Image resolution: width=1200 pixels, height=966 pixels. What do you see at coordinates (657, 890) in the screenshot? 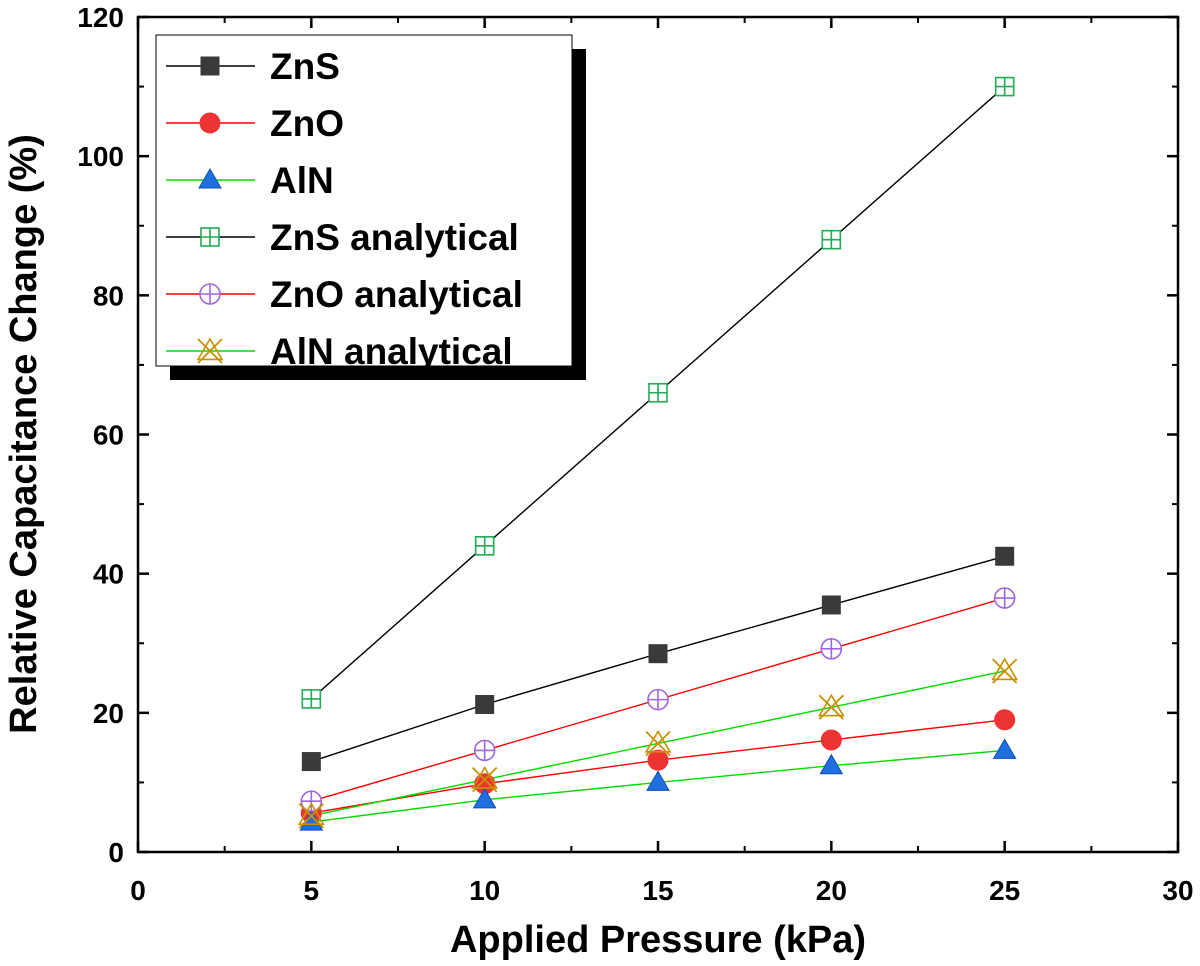
I see `x-tick-label: 15` at bounding box center [657, 890].